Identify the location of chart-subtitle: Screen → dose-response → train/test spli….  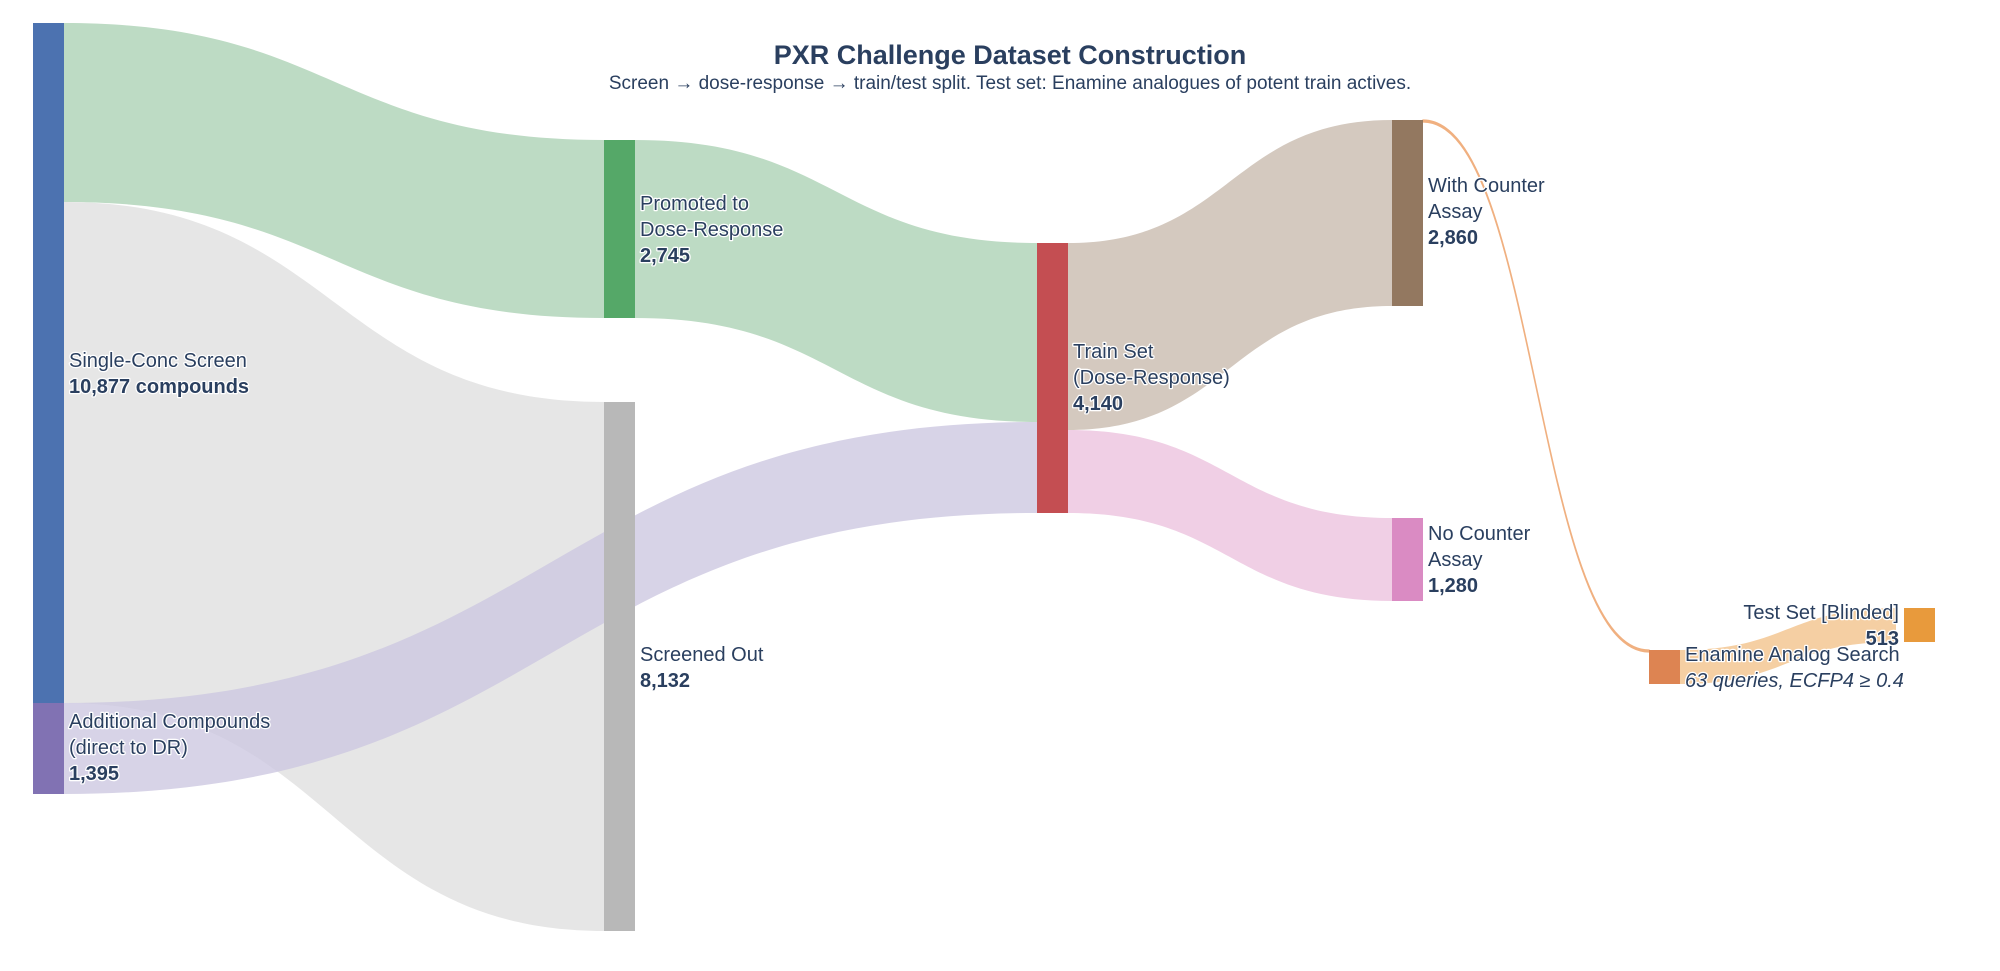
(1010, 83).